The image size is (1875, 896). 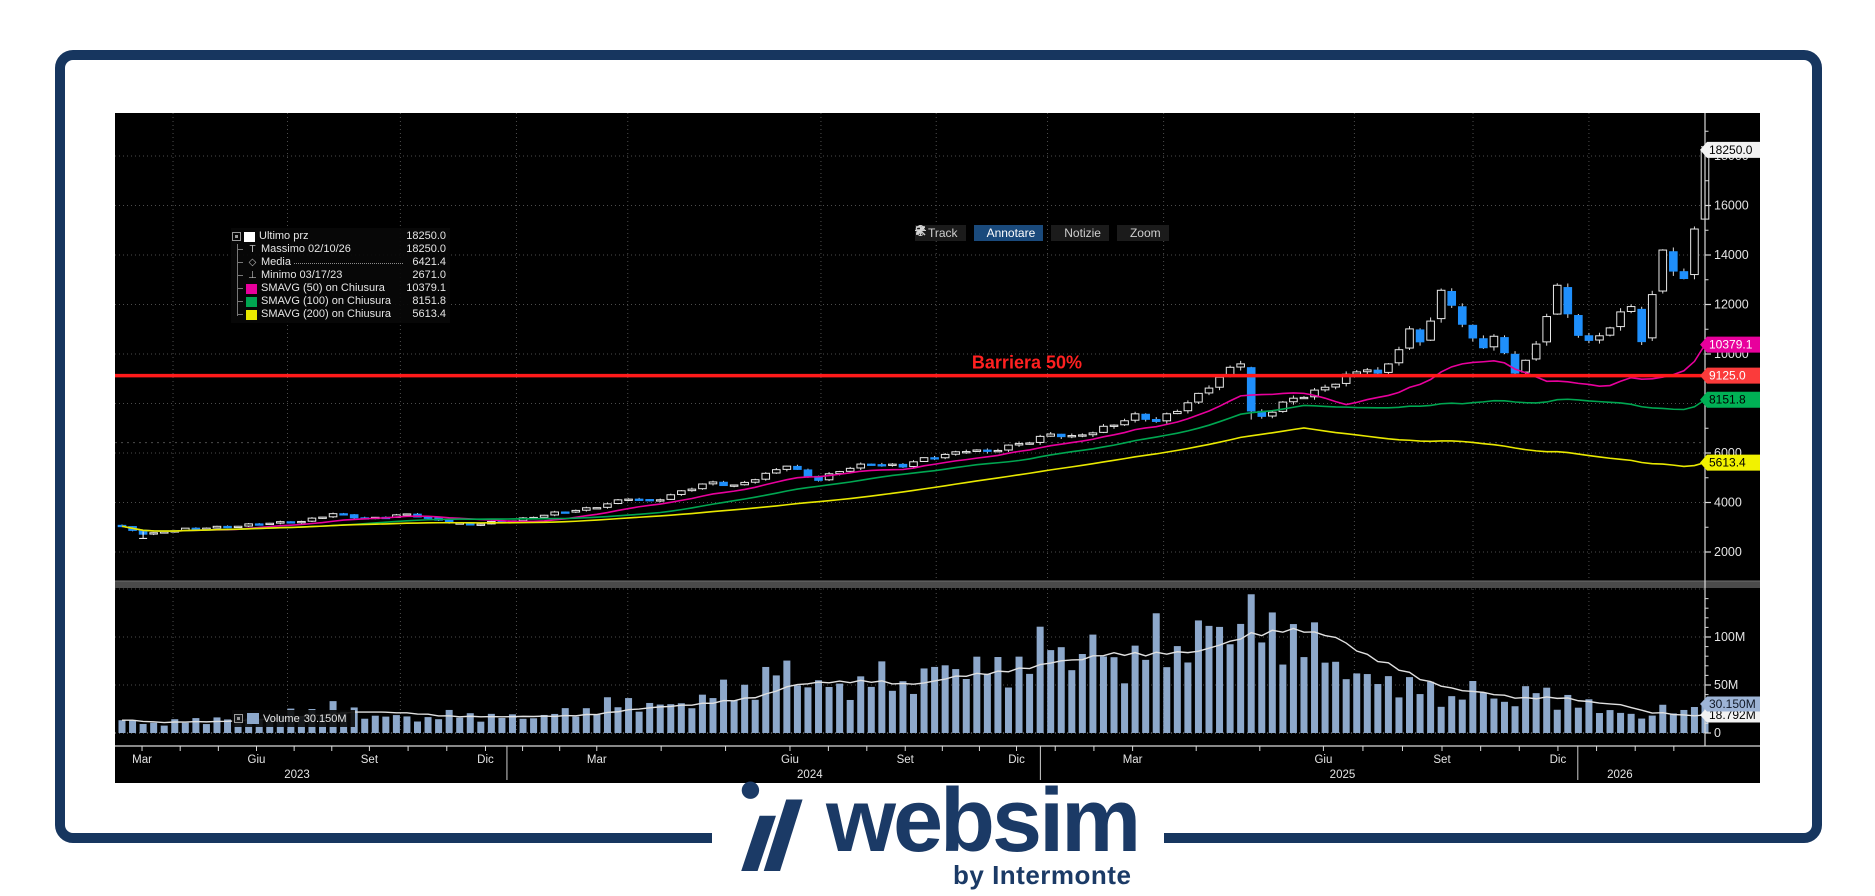 What do you see at coordinates (276, 262) in the screenshot?
I see `legend-label: Media` at bounding box center [276, 262].